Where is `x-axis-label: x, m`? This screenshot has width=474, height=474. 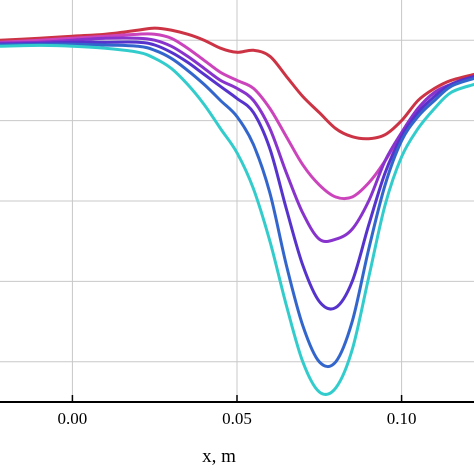 x-axis-label: x, m is located at coordinates (219, 456).